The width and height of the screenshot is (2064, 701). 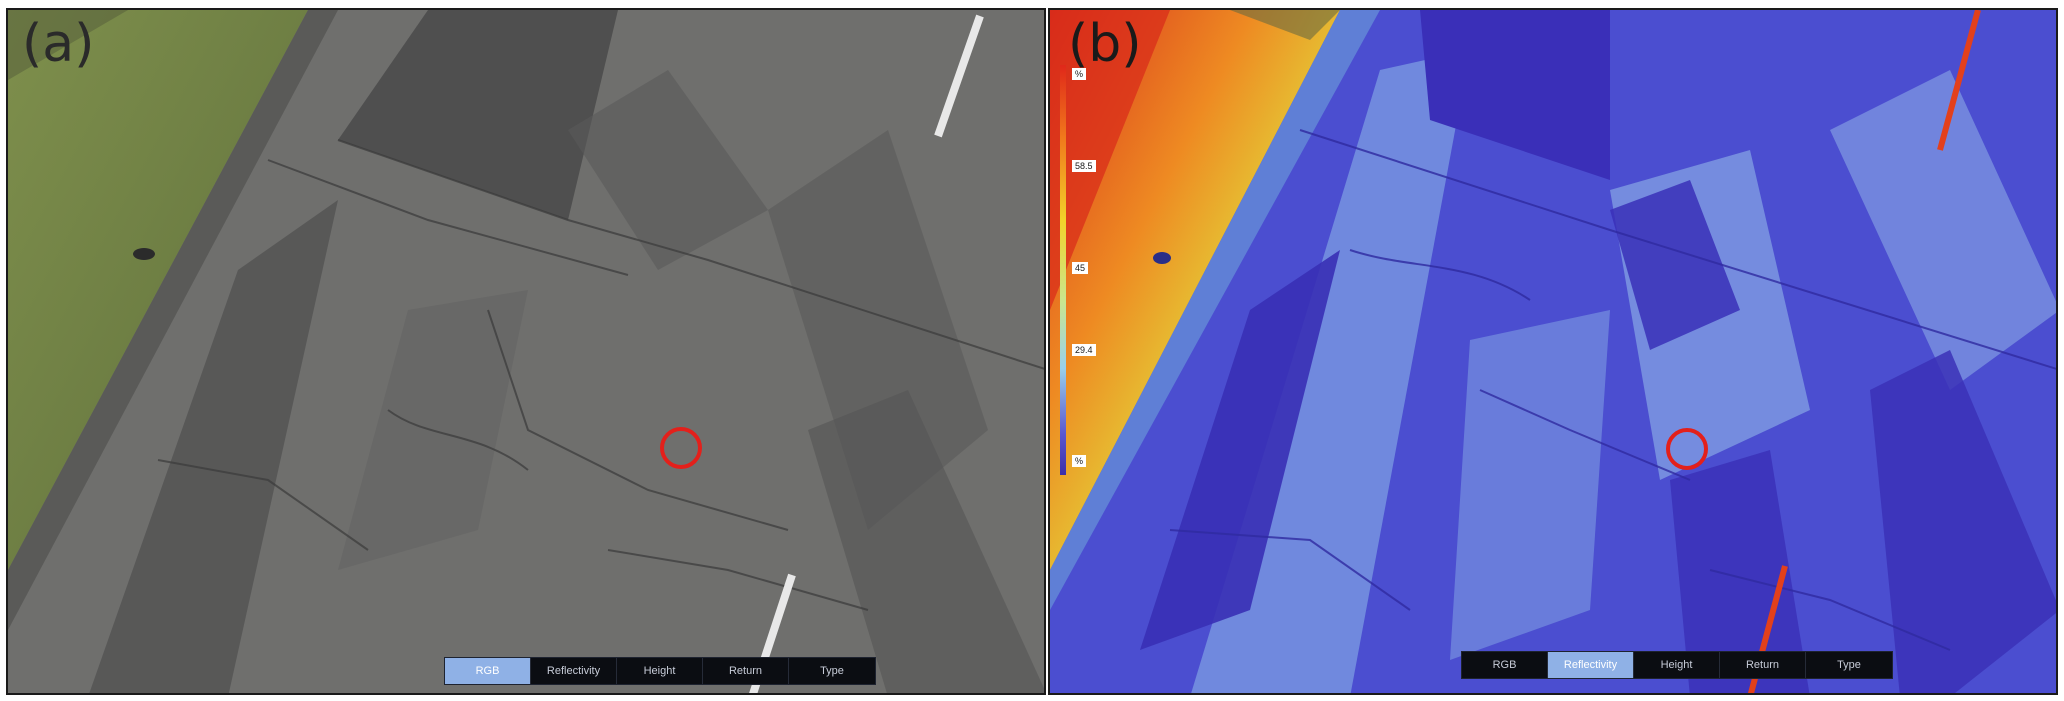 I want to click on panel-label: (b), so click(x=1105, y=44).